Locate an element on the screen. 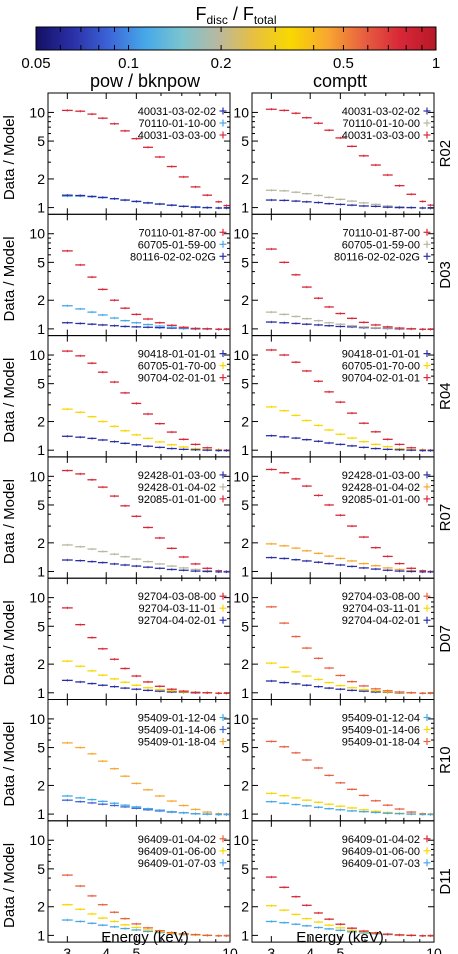  colorbar-tick-labels: 0.05 0.1 0.2 0.5 1 is located at coordinates (230, 63).